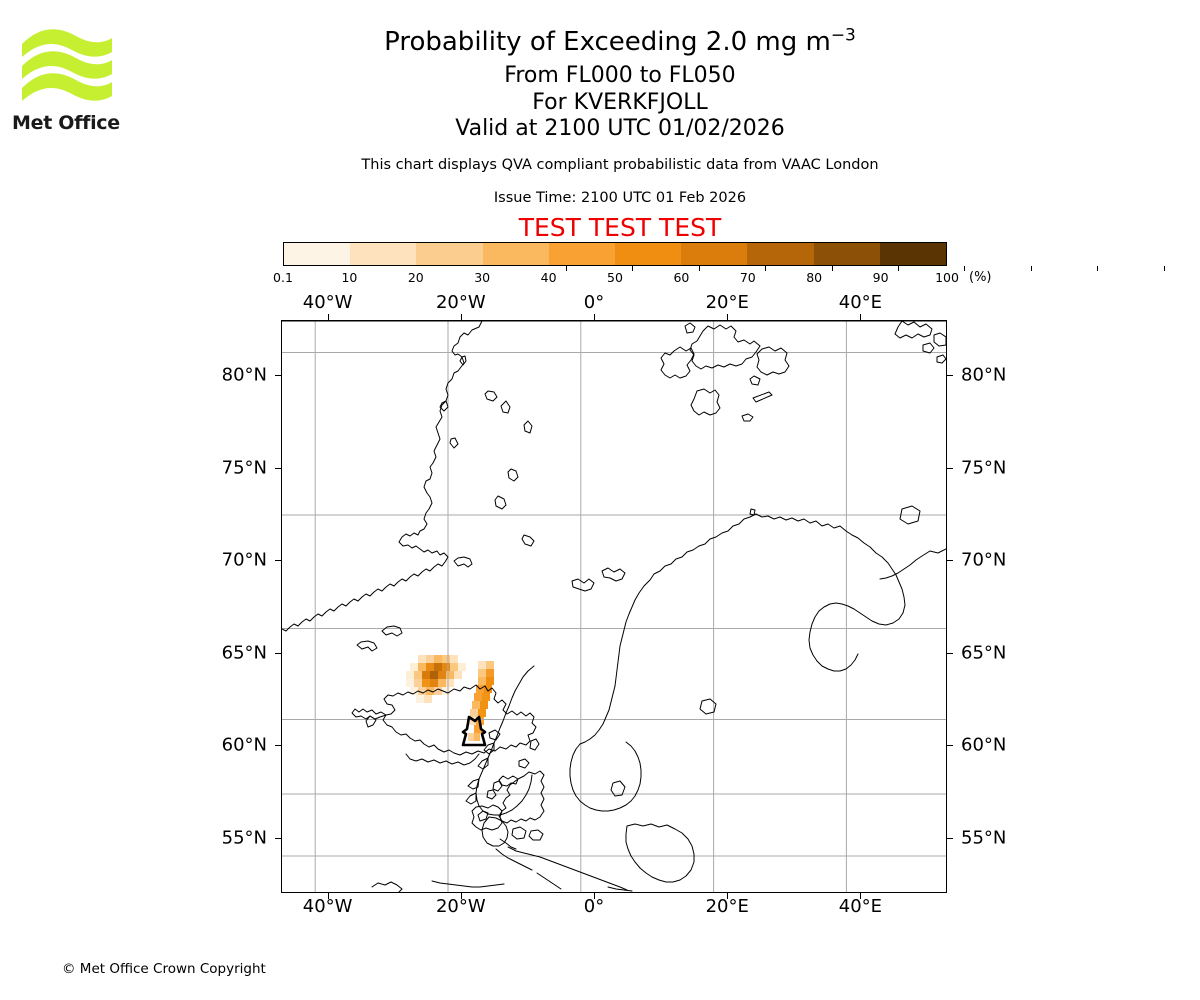  I want to click on coast-svalbard-west, so click(677, 362).